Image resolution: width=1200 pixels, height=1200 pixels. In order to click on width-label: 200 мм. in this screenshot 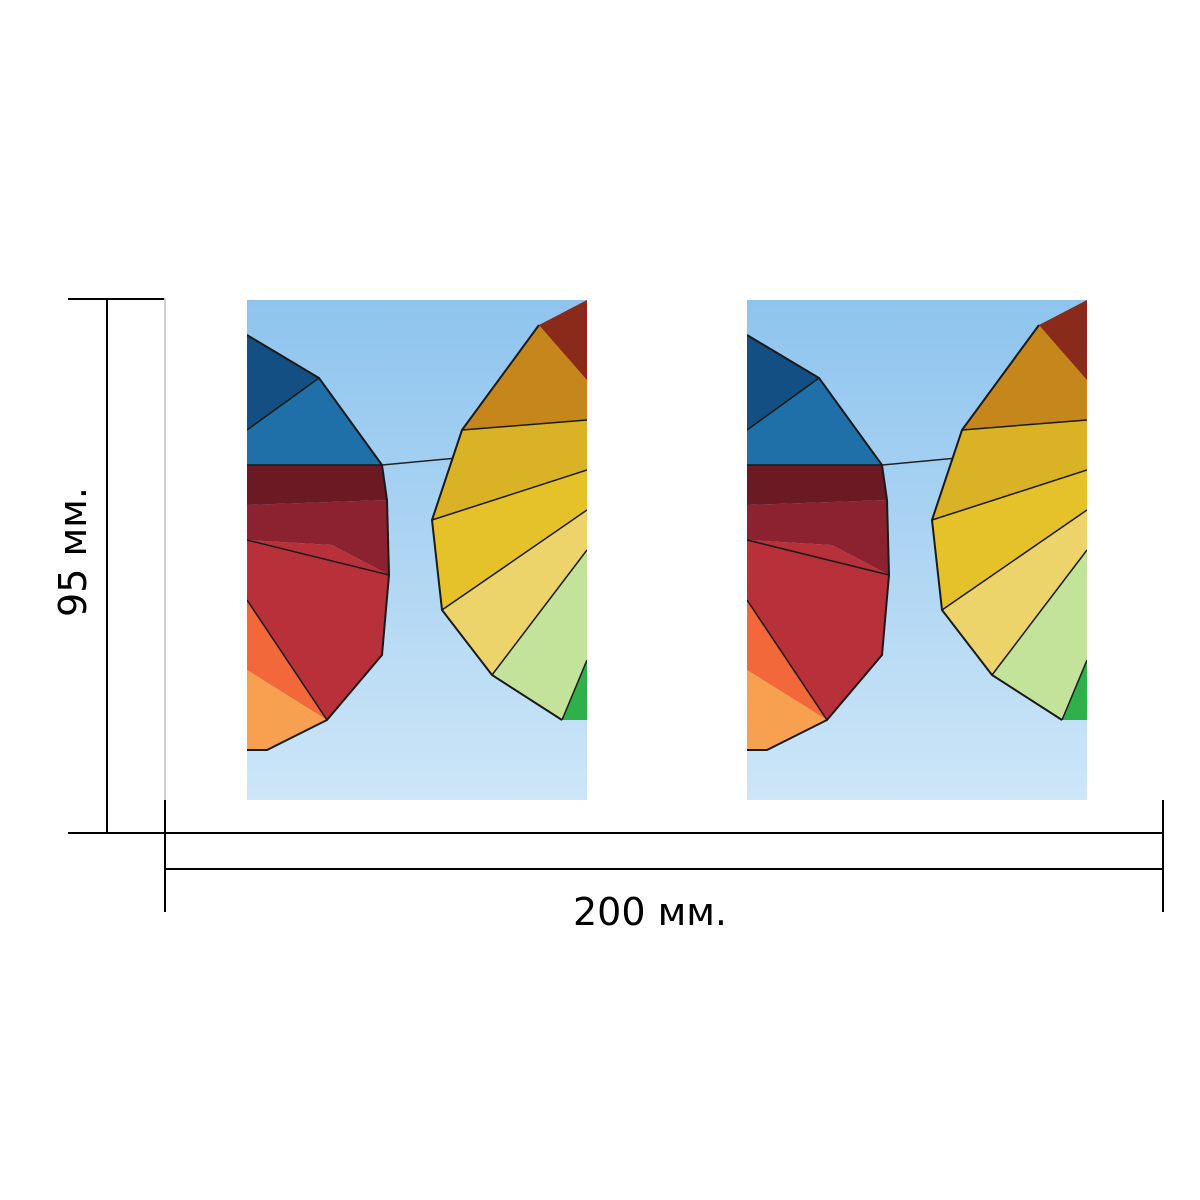, I will do `click(650, 912)`.